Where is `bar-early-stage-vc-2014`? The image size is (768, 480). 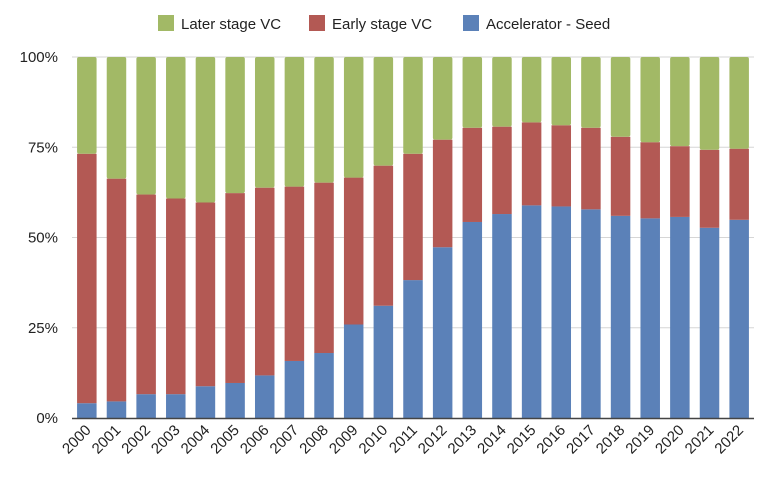
bar-early-stage-vc-2014 is located at coordinates (502, 170).